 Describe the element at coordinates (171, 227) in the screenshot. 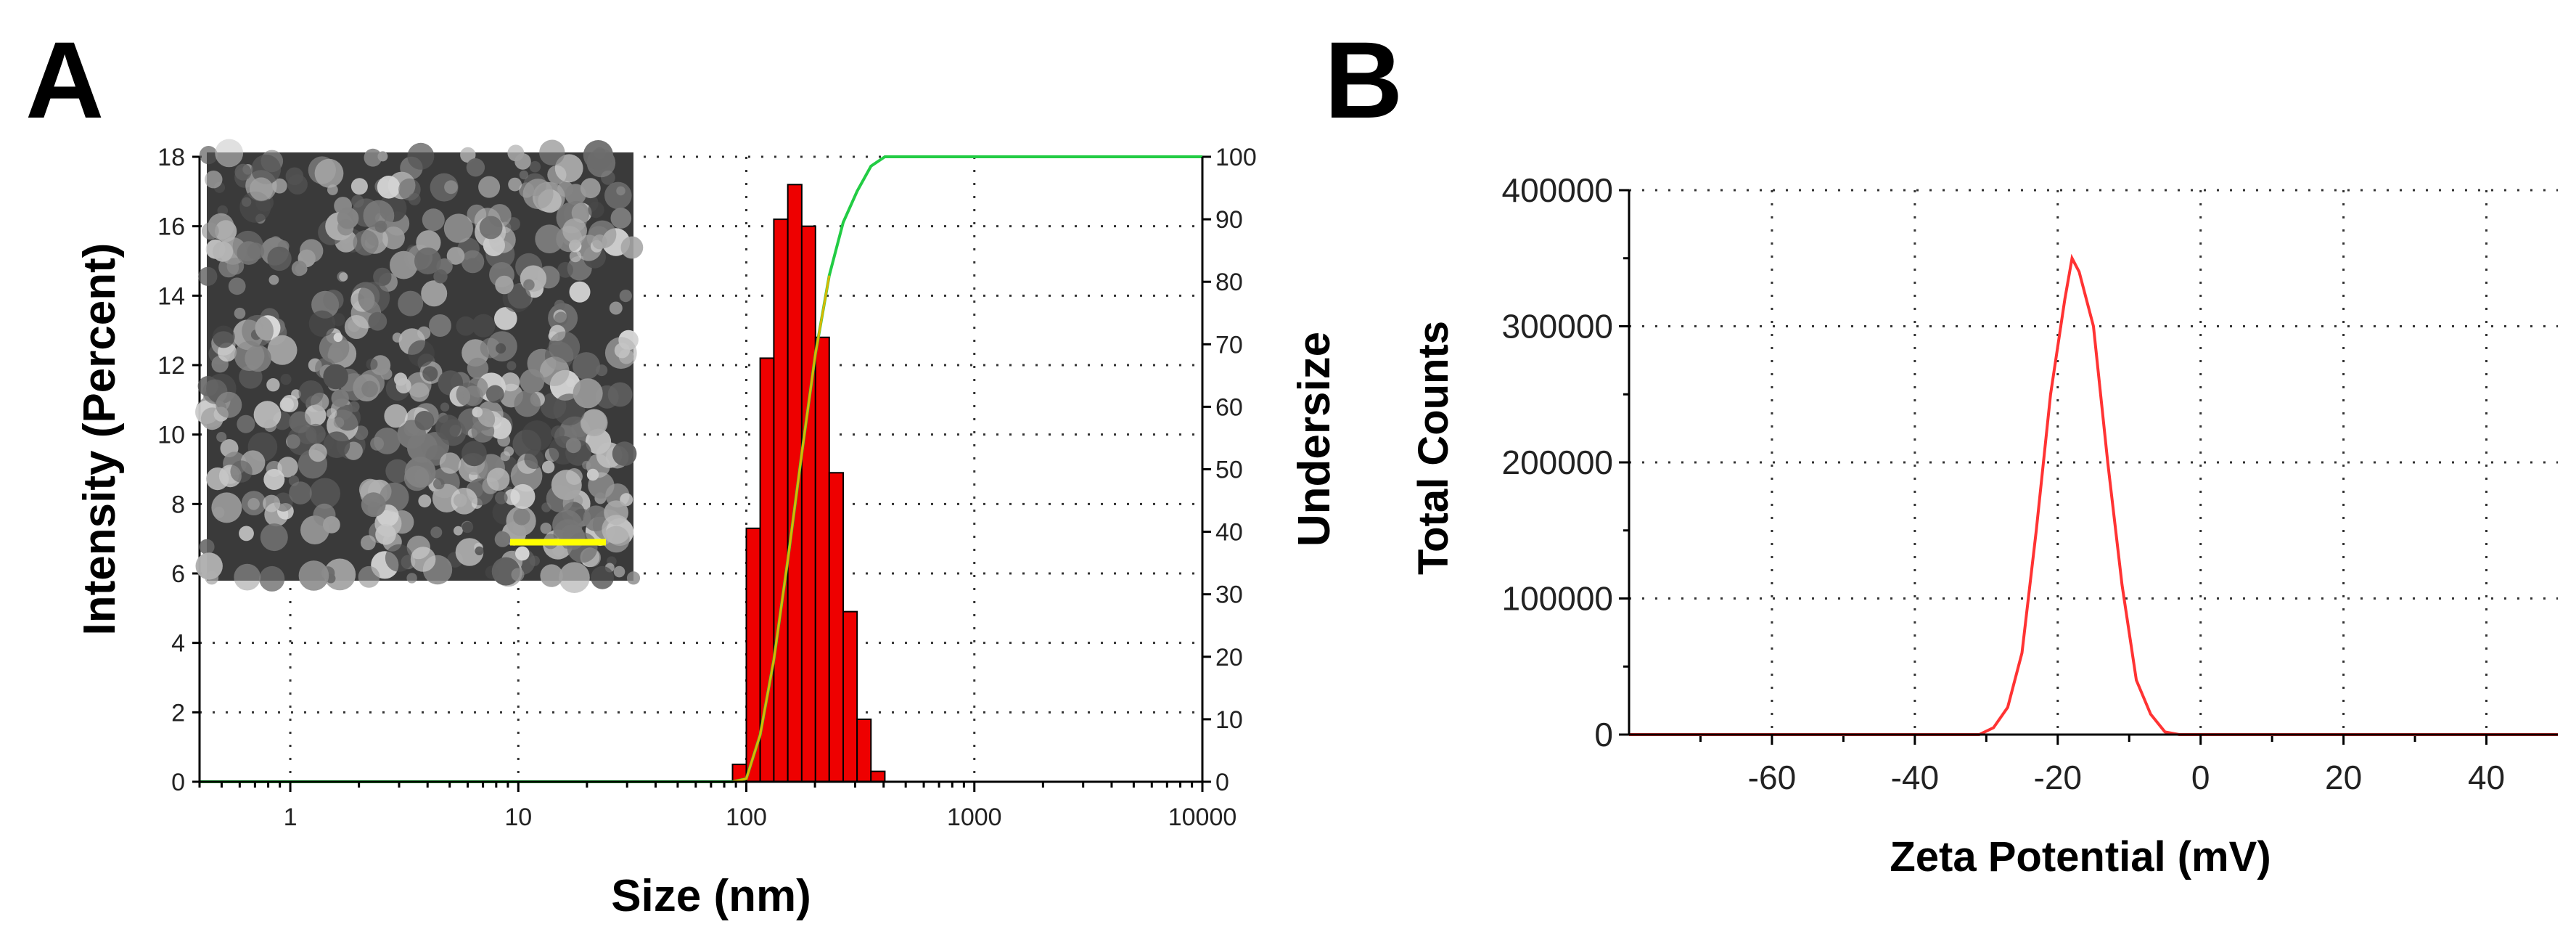

I see `y-tick-label: 16` at that location.